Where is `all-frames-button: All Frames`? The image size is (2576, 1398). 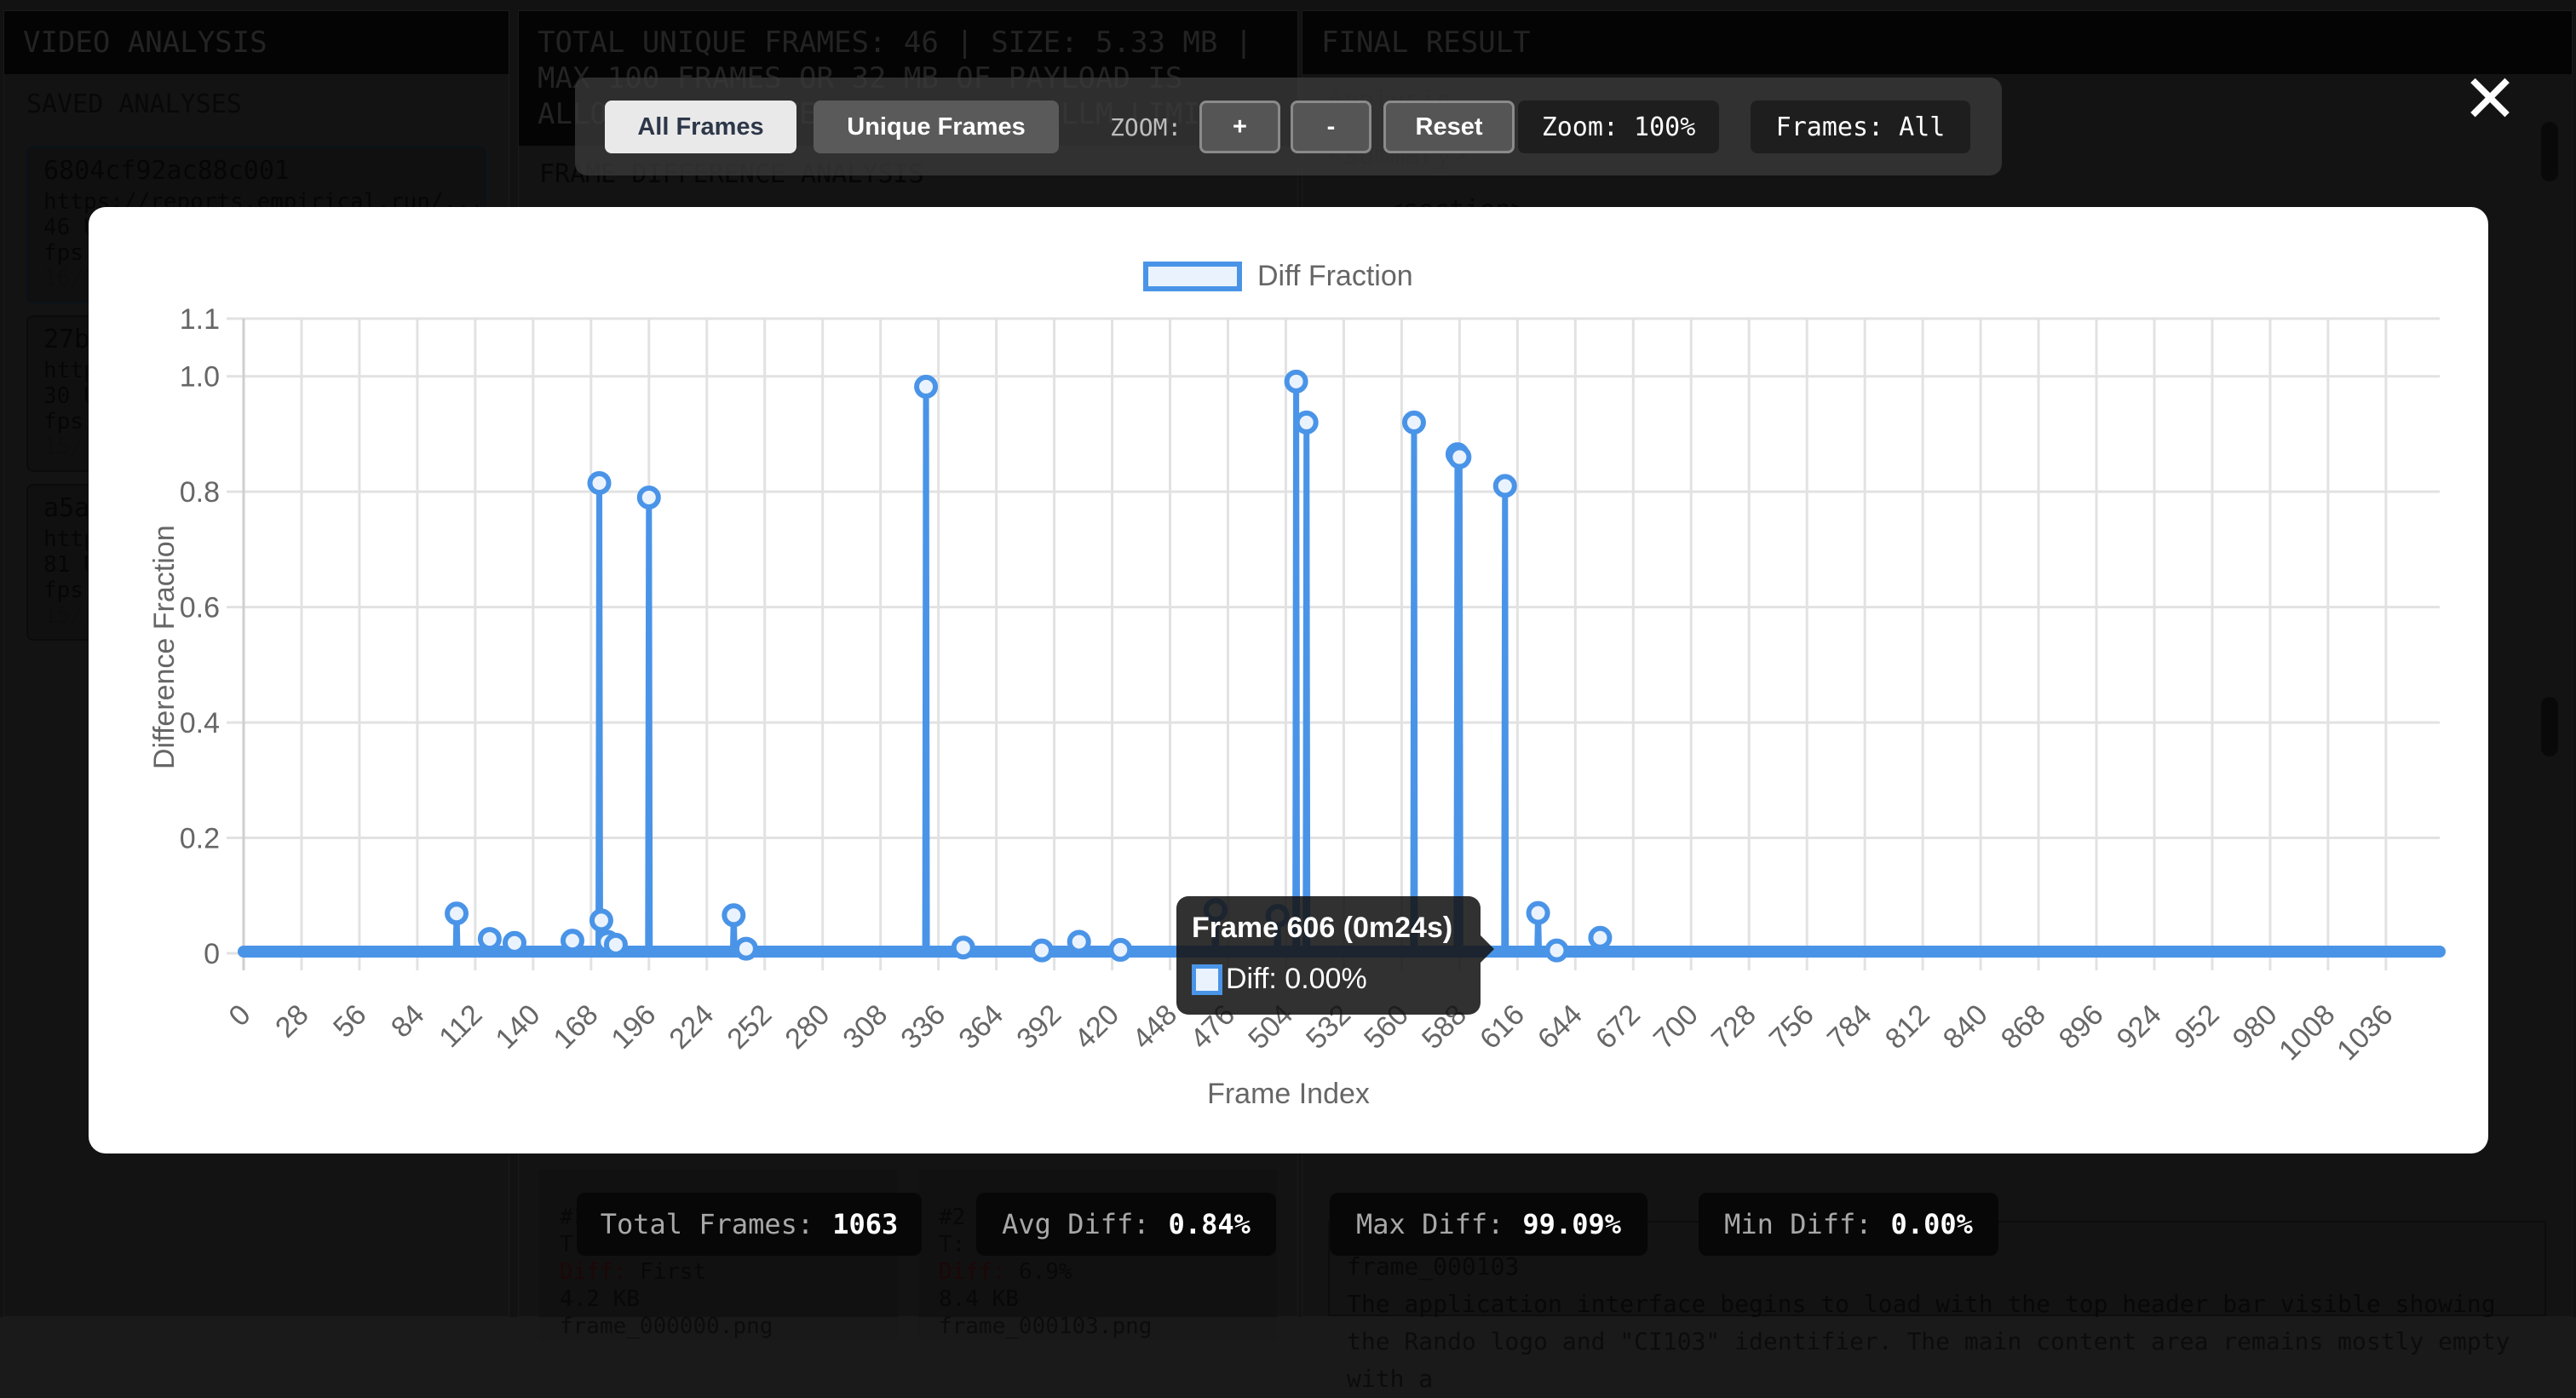 all-frames-button: All Frames is located at coordinates (701, 127).